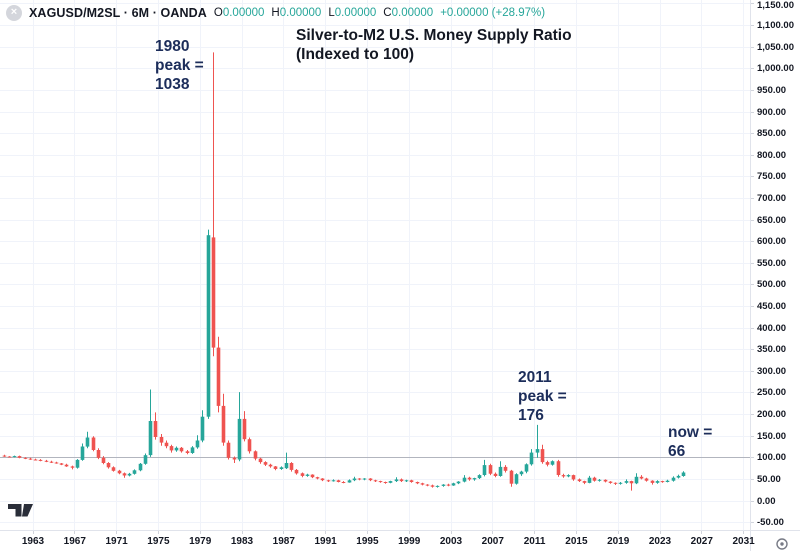  I want to click on annotation-line: 2011, so click(535, 377).